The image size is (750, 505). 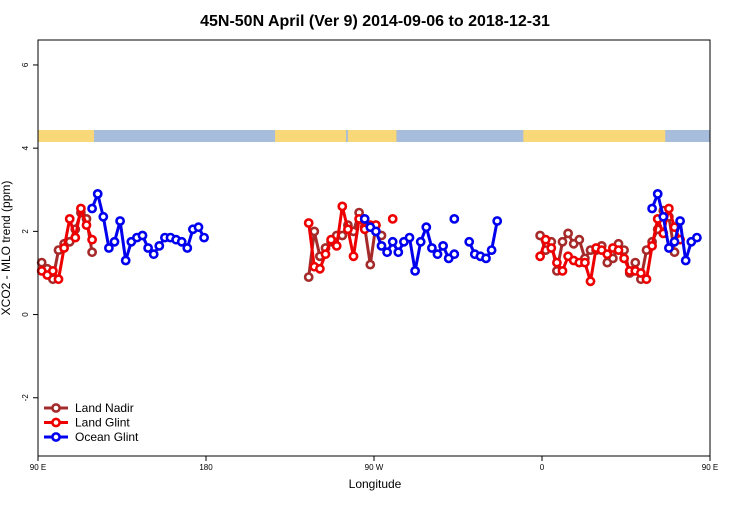 What do you see at coordinates (25, 231) in the screenshot?
I see `y-tick-label: 2` at bounding box center [25, 231].